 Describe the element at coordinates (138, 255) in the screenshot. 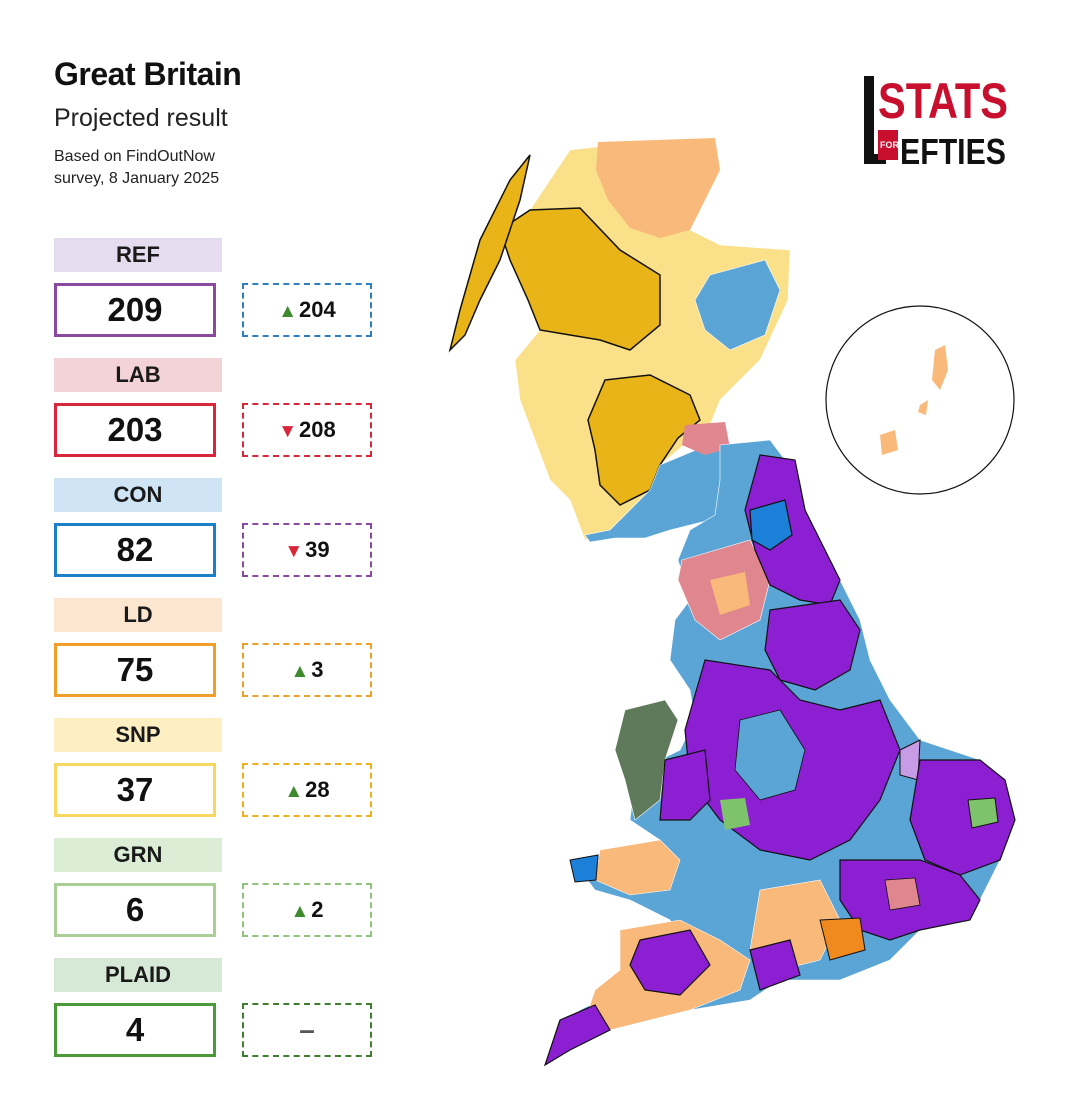

I see `party-label: REF` at that location.